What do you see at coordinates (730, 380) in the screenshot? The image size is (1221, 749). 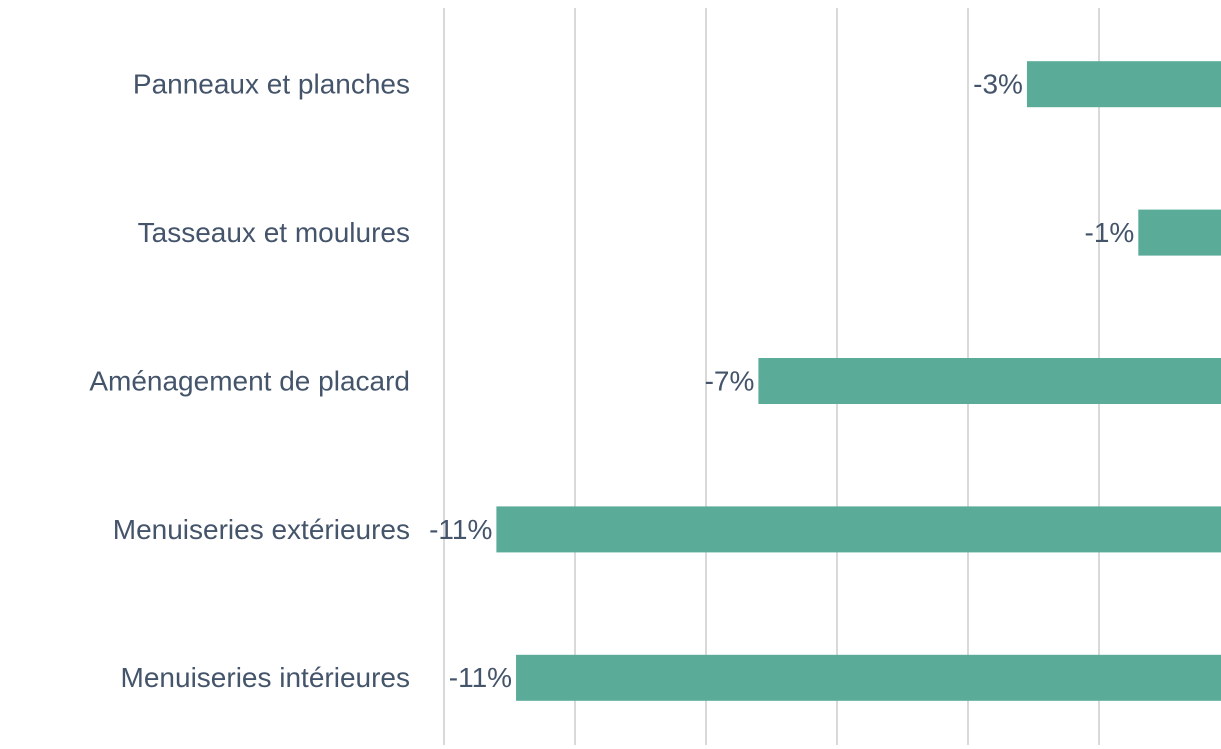 I see `data-label: -7%` at bounding box center [730, 380].